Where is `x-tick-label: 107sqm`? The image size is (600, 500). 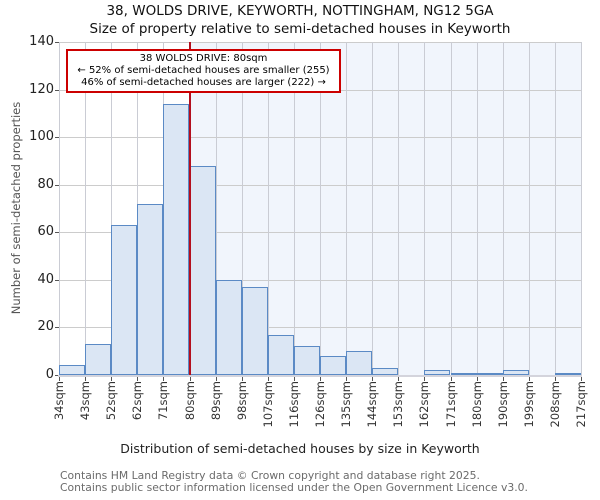
x-tick-label: 107sqm is located at coordinates (267, 404).